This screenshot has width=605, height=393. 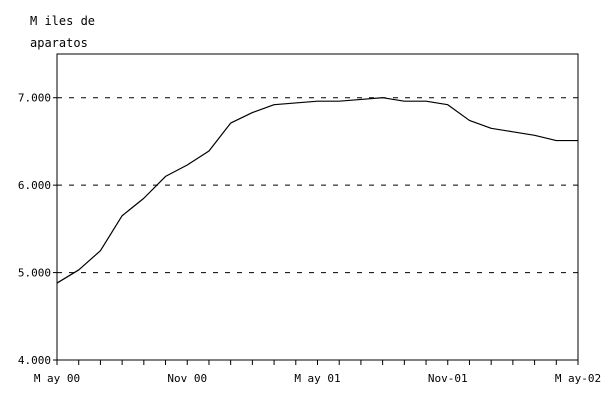 What do you see at coordinates (317, 378) in the screenshot?
I see `x-tick-label-2: M ay 01` at bounding box center [317, 378].